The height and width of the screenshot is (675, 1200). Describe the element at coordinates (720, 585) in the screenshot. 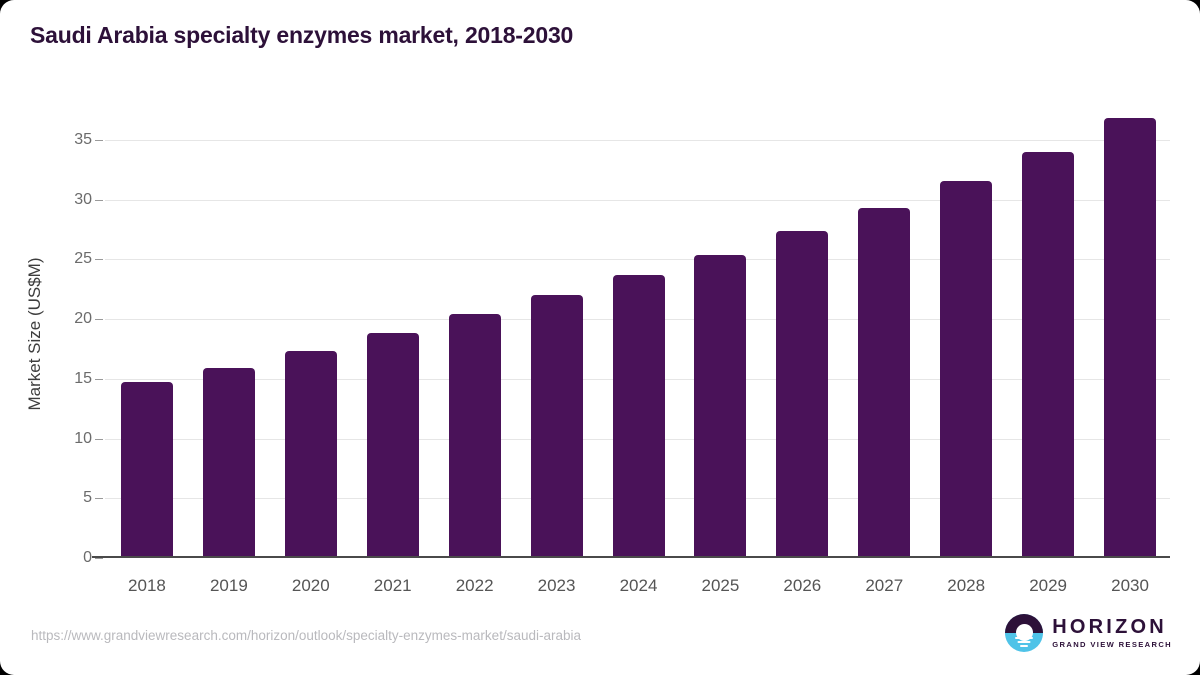

I see `x-axis-tick-label: 2025` at that location.